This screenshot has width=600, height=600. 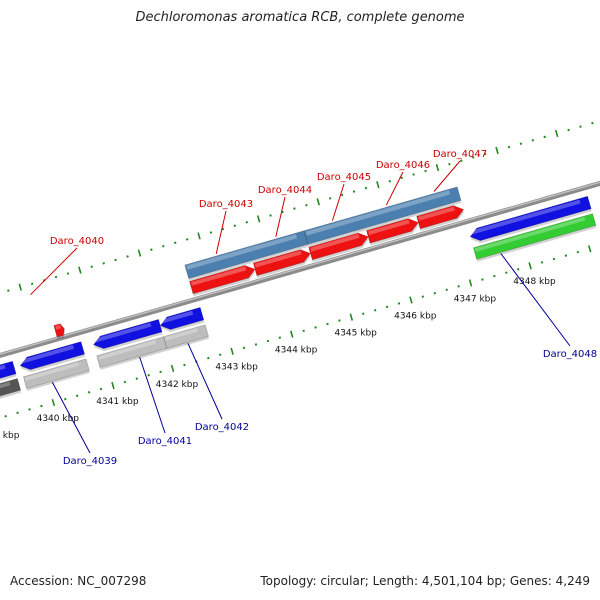 What do you see at coordinates (389, 227) in the screenshot?
I see `forward-cds-daro-4046-shine` at bounding box center [389, 227].